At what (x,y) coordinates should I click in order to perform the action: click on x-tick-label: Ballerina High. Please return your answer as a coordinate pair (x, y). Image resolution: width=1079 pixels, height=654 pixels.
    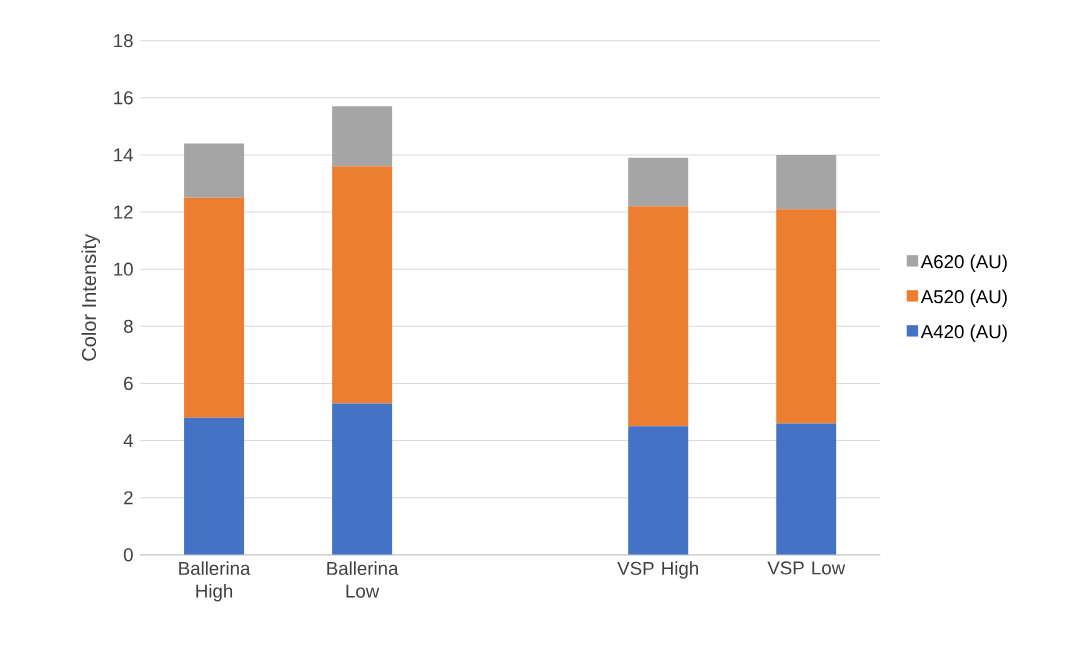
    Looking at the image, I should click on (215, 581).